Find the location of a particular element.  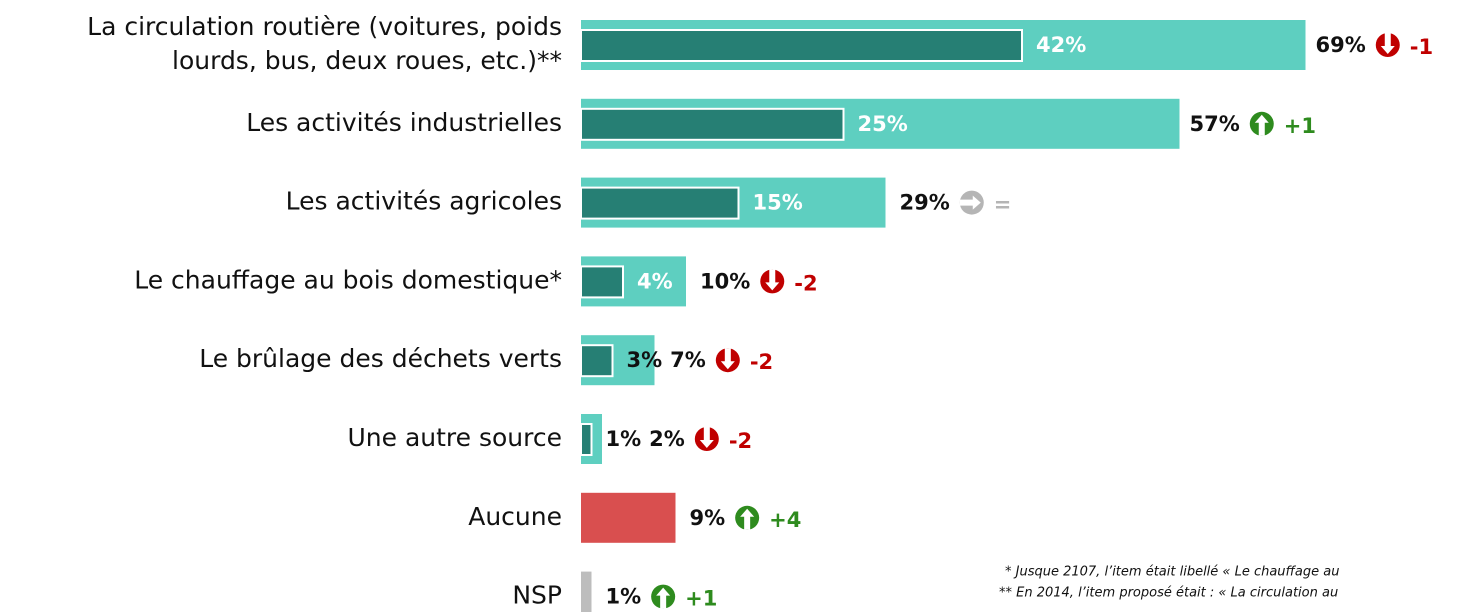

category-label: La circulation routière (voitures, poids is located at coordinates (324, 26).